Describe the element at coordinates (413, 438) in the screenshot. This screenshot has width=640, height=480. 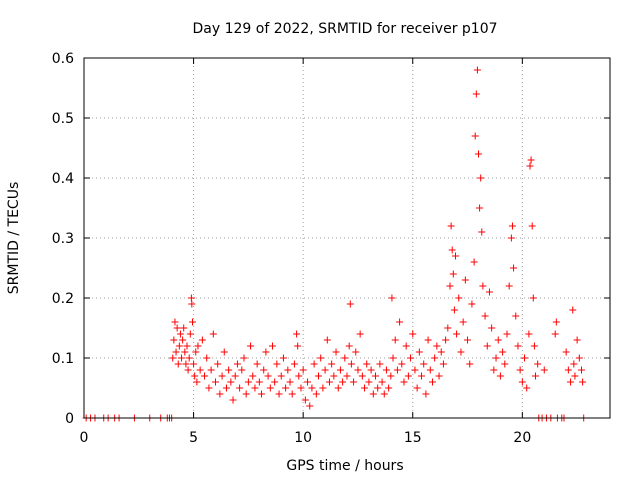
I see `x-tick-label: 15` at that location.